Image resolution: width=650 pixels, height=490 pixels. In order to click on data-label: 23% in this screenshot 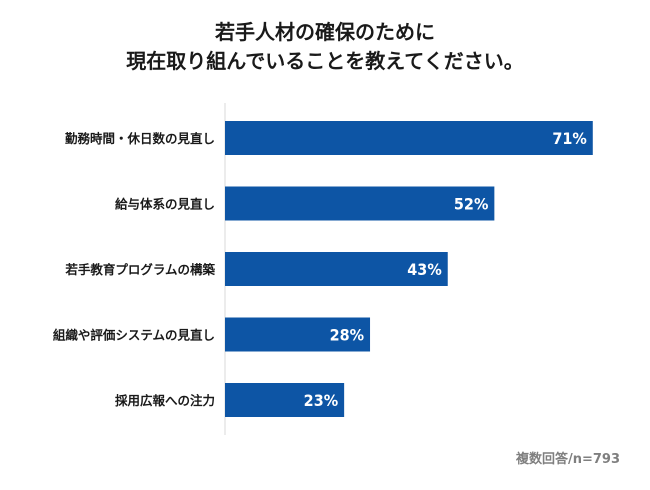, I will do `click(321, 400)`.